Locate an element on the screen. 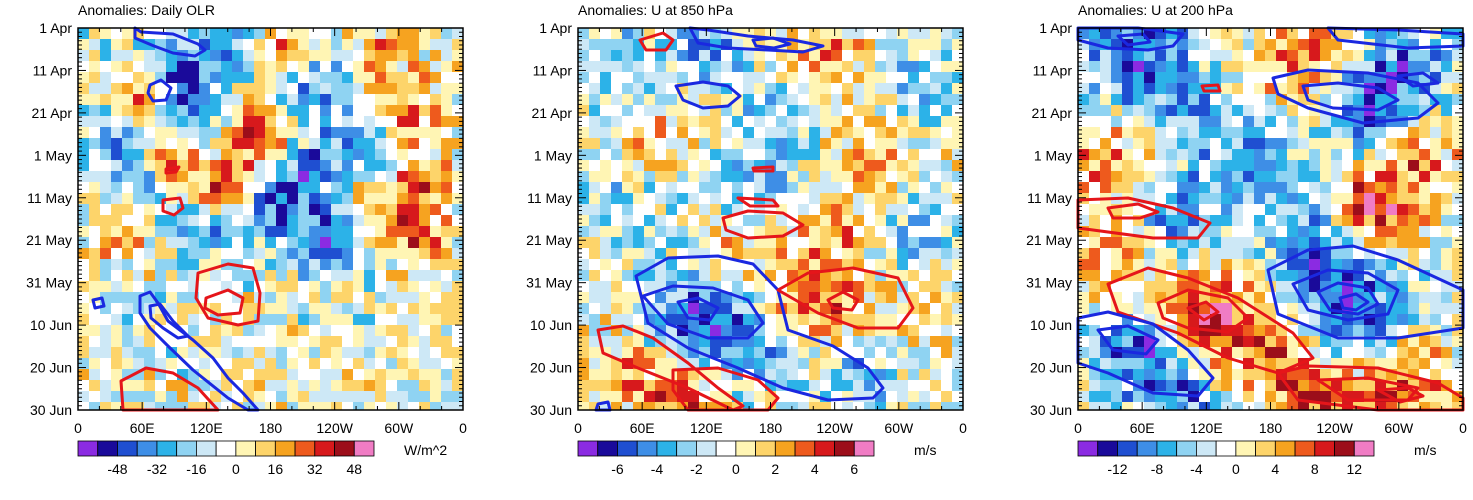 Image resolution: width=1473 pixels, height=500 pixels. colorbar-label: 6 is located at coordinates (854, 469).